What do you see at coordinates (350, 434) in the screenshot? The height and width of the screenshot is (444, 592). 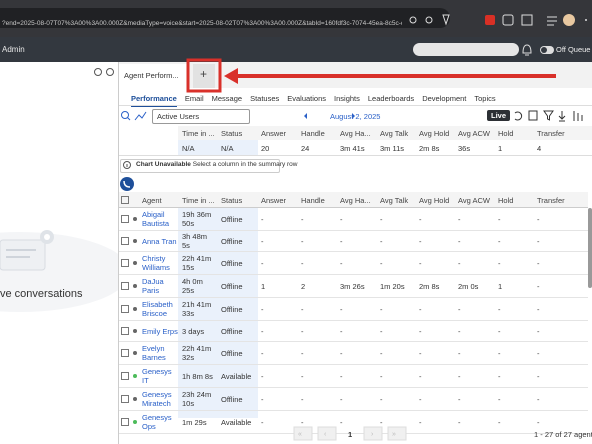 I see `current-page: 1` at bounding box center [350, 434].